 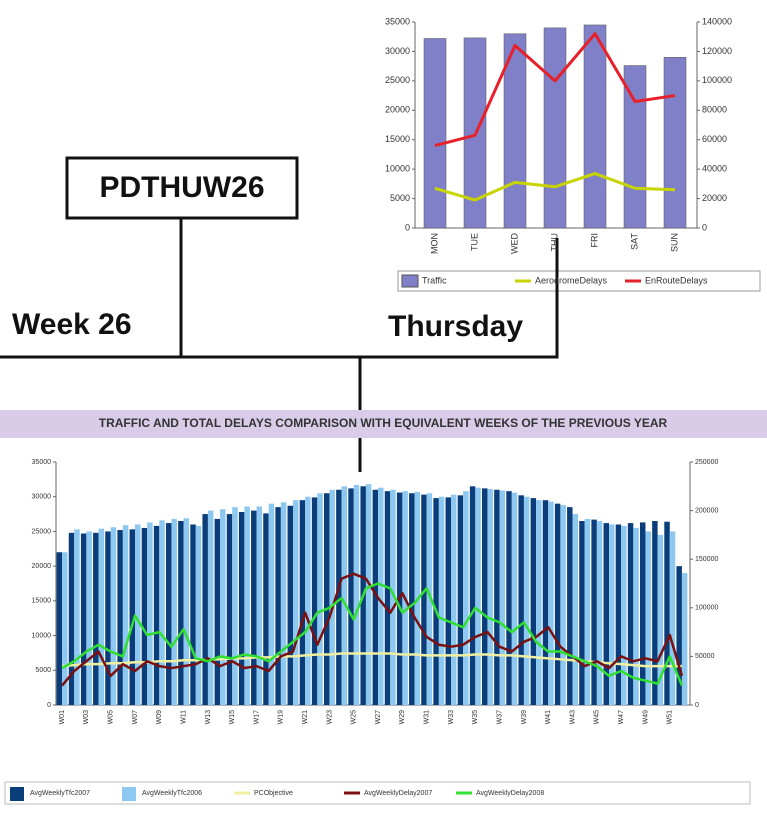 I want to click on legend-label: AerodromeDelays, so click(x=571, y=280).